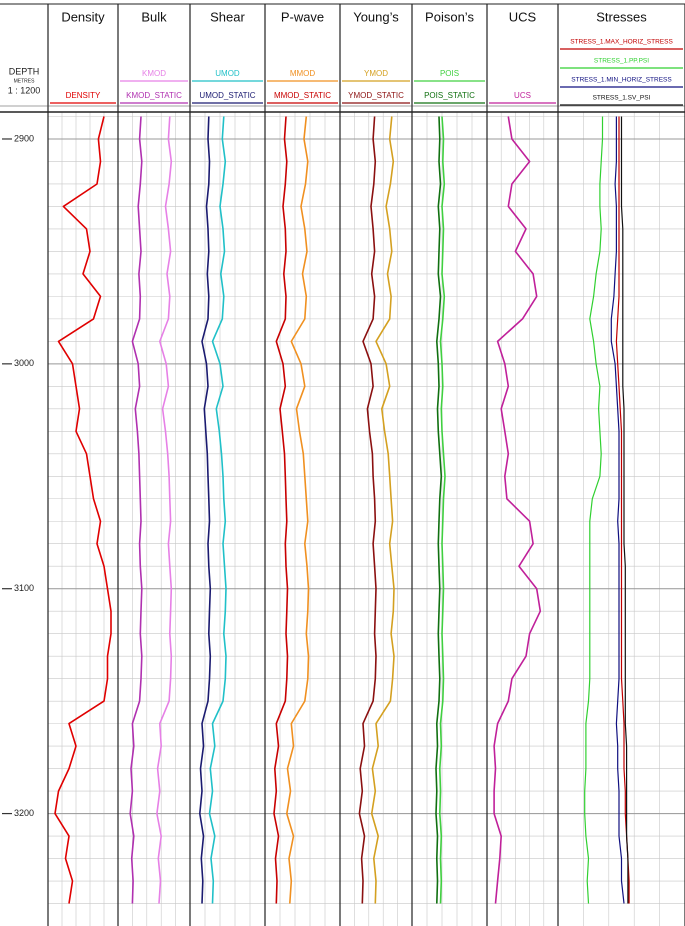  What do you see at coordinates (227, 95) in the screenshot?
I see `curve-label: UMOD_STATIC` at bounding box center [227, 95].